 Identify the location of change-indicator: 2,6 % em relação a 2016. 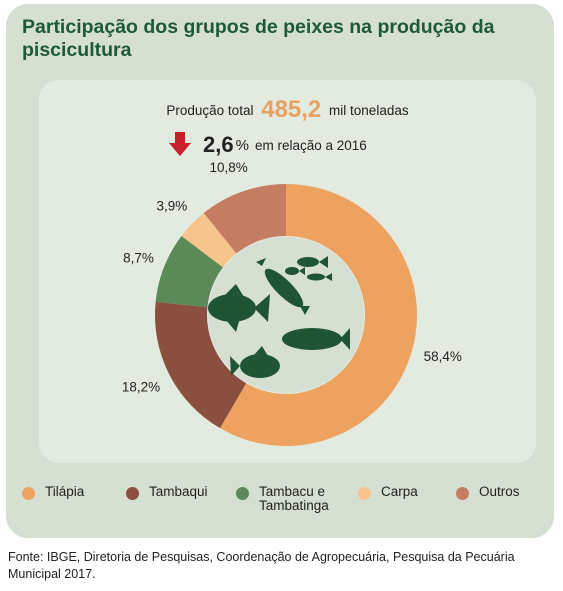
(268, 145).